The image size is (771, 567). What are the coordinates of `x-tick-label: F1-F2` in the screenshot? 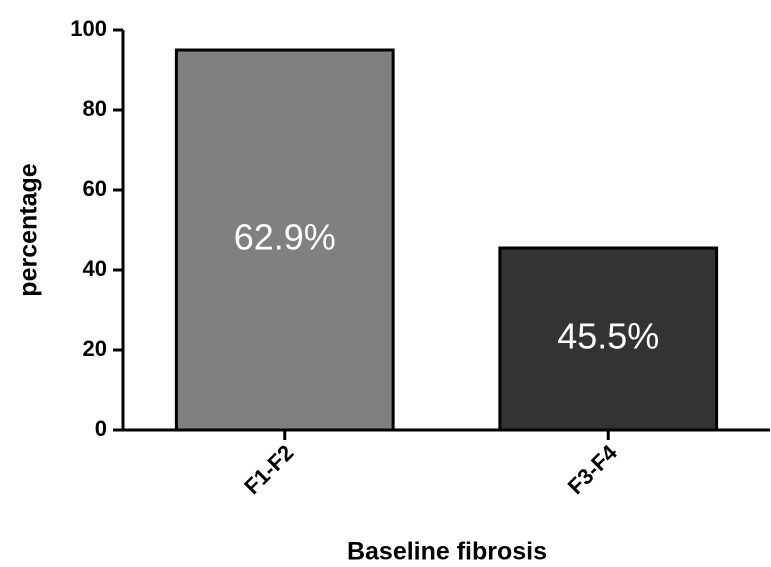 It's located at (268, 469).